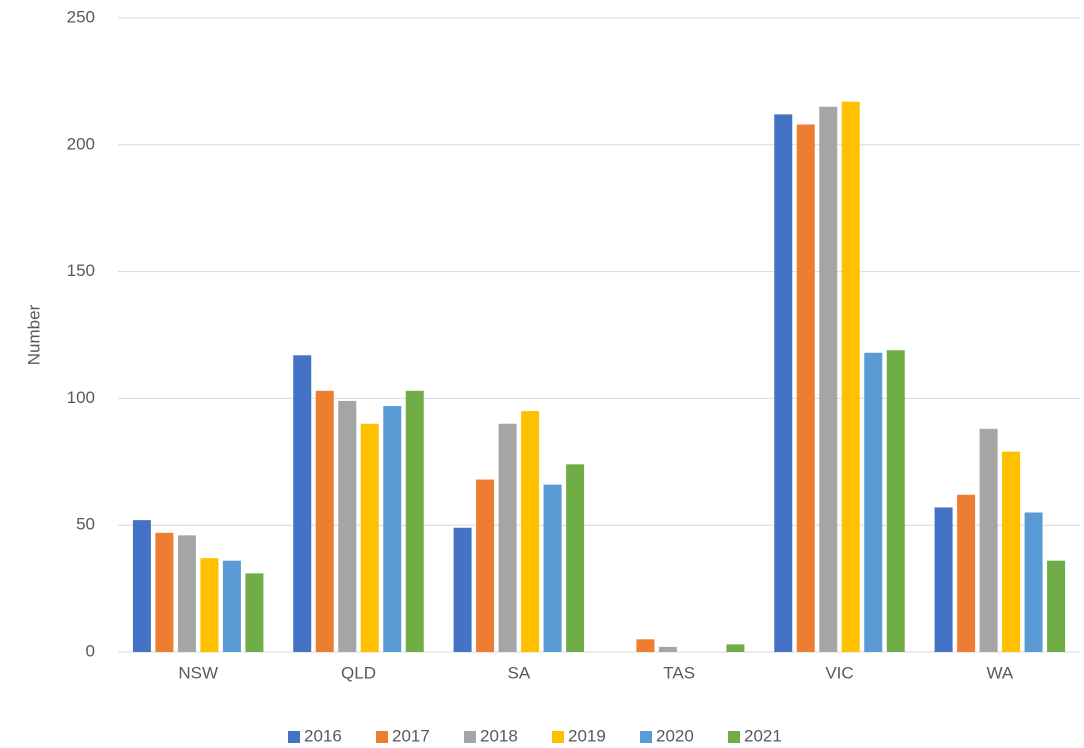 The height and width of the screenshot is (748, 1084). I want to click on legend-label: 2018, so click(499, 735).